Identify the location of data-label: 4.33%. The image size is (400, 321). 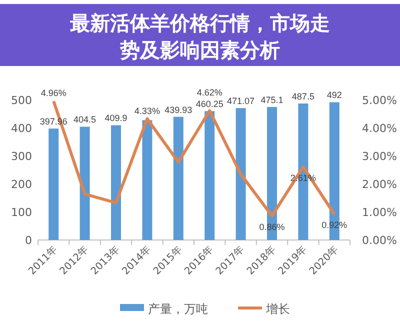
(147, 111).